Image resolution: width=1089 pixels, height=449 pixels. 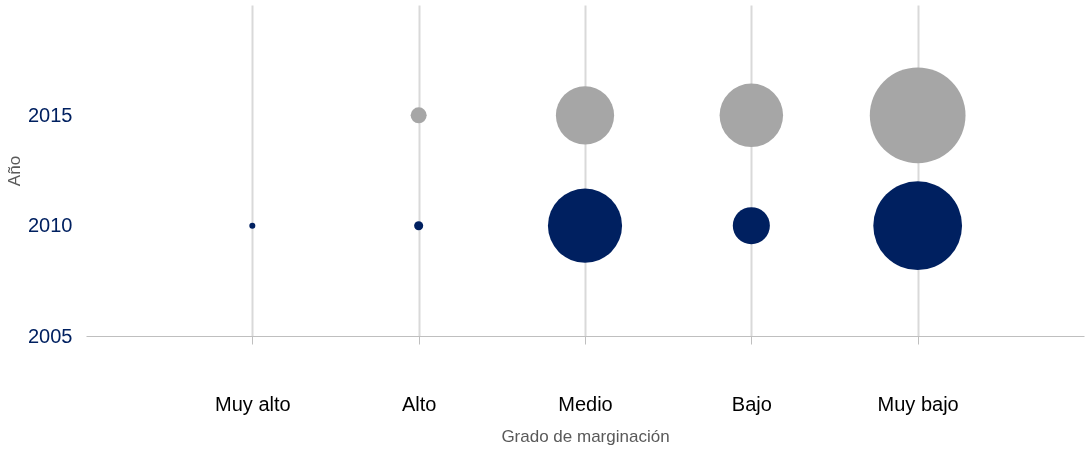 What do you see at coordinates (751, 403) in the screenshot?
I see `x-tick-label: Bajo` at bounding box center [751, 403].